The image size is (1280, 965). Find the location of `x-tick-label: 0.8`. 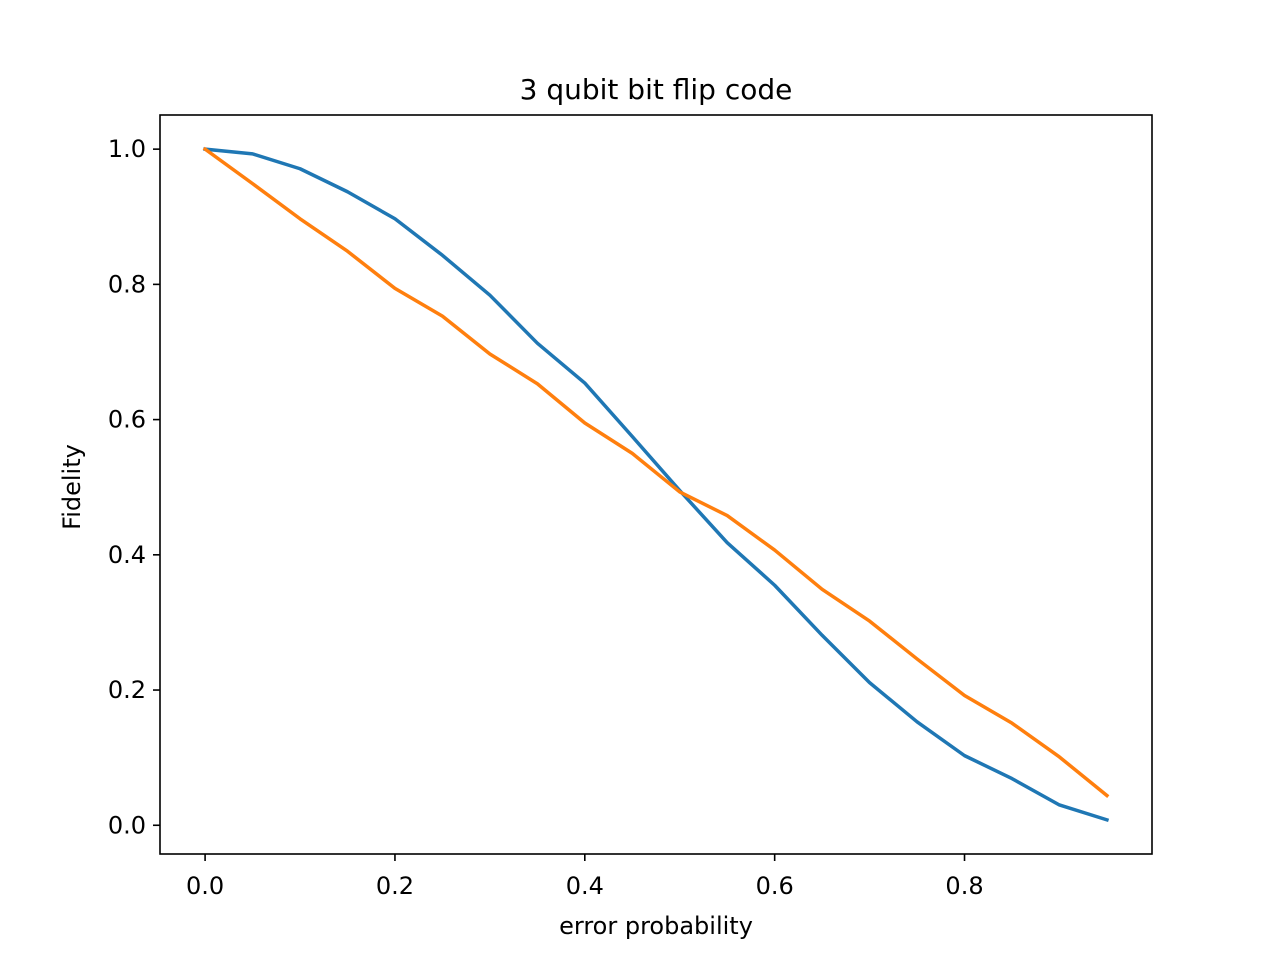

x-tick-label: 0.8 is located at coordinates (964, 886).